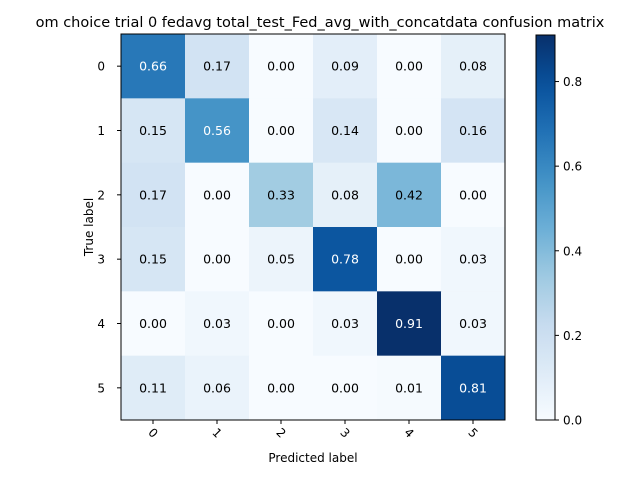 This screenshot has height=485, width=640. I want to click on y-tick-label: 3, so click(101, 260).